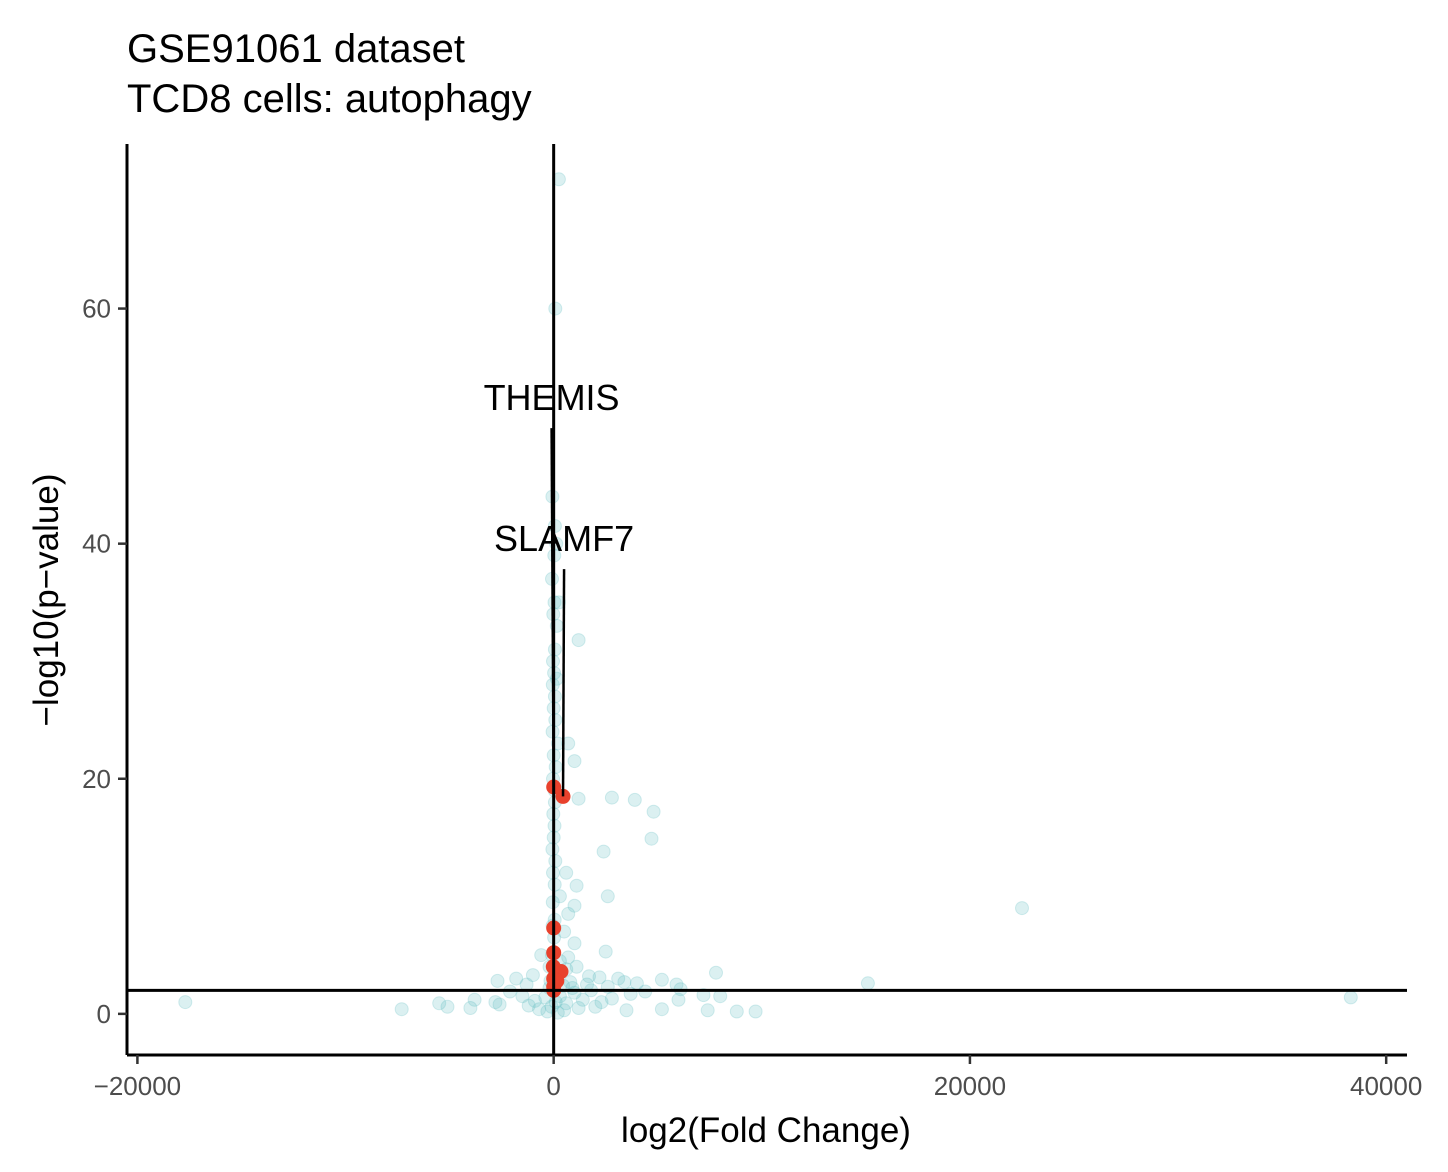 This screenshot has width=1448, height=1172. I want to click on y-tick-label: 0, so click(104, 1014).